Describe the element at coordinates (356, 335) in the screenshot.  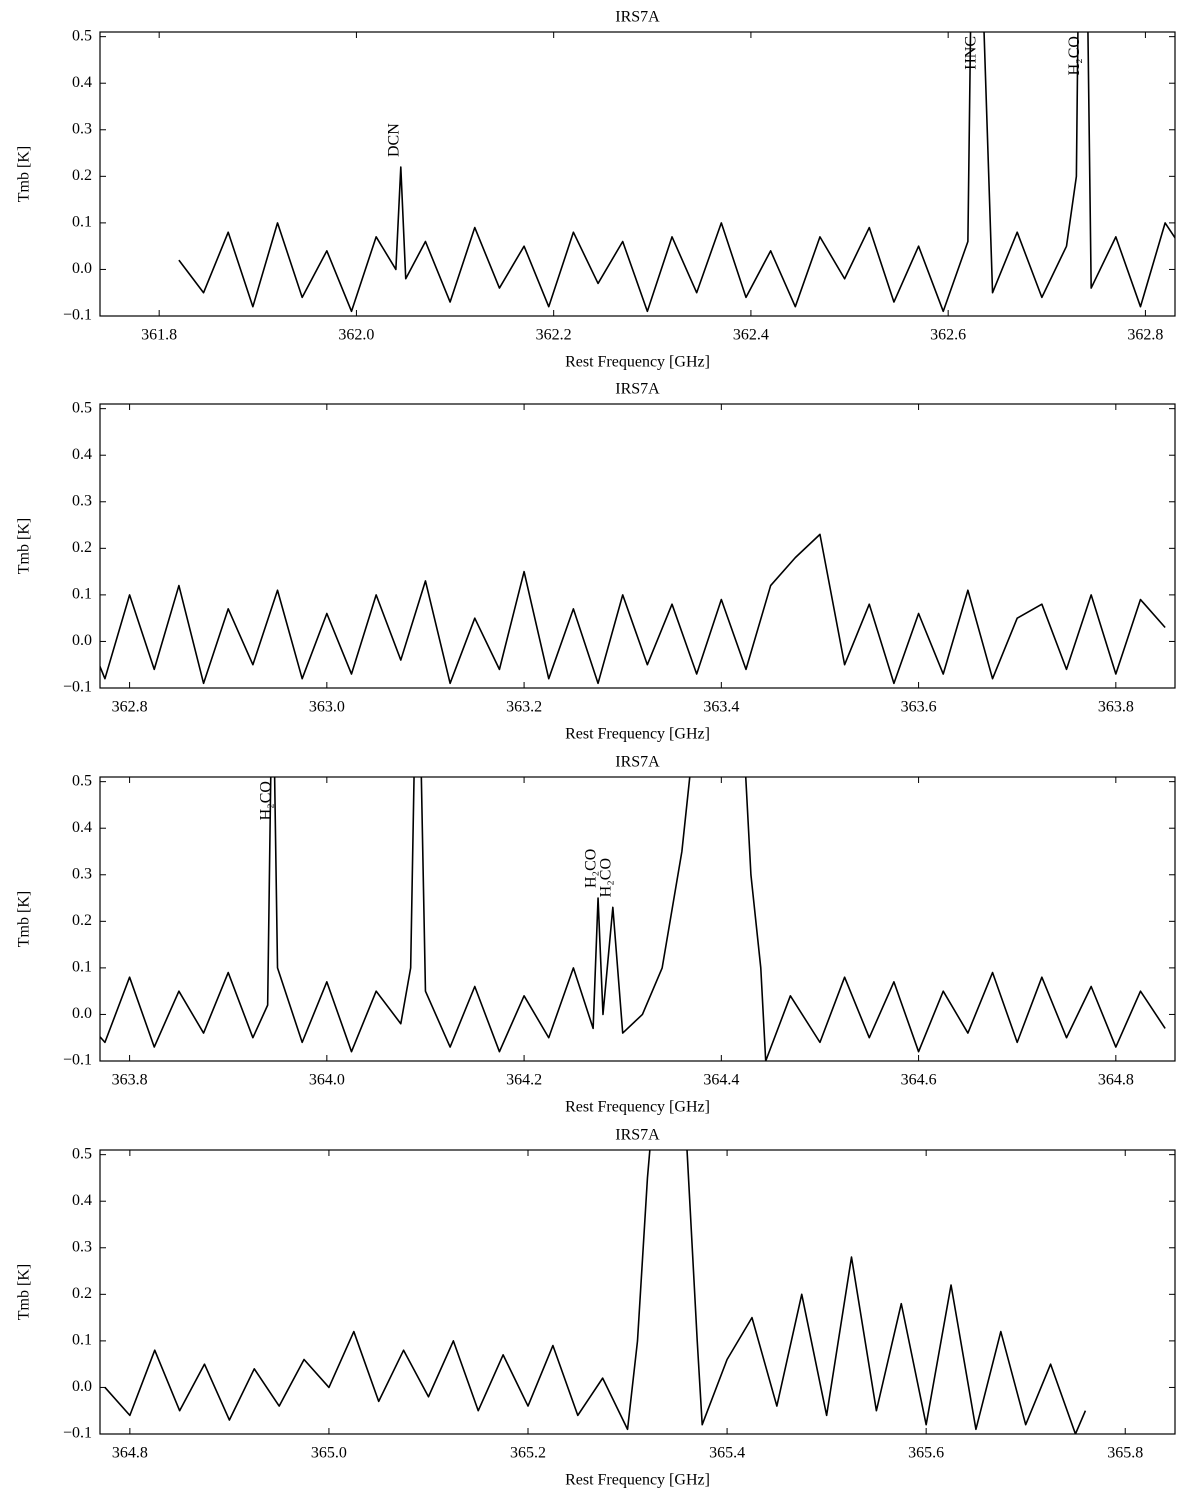
I see `x-tick-label: 362.0` at that location.